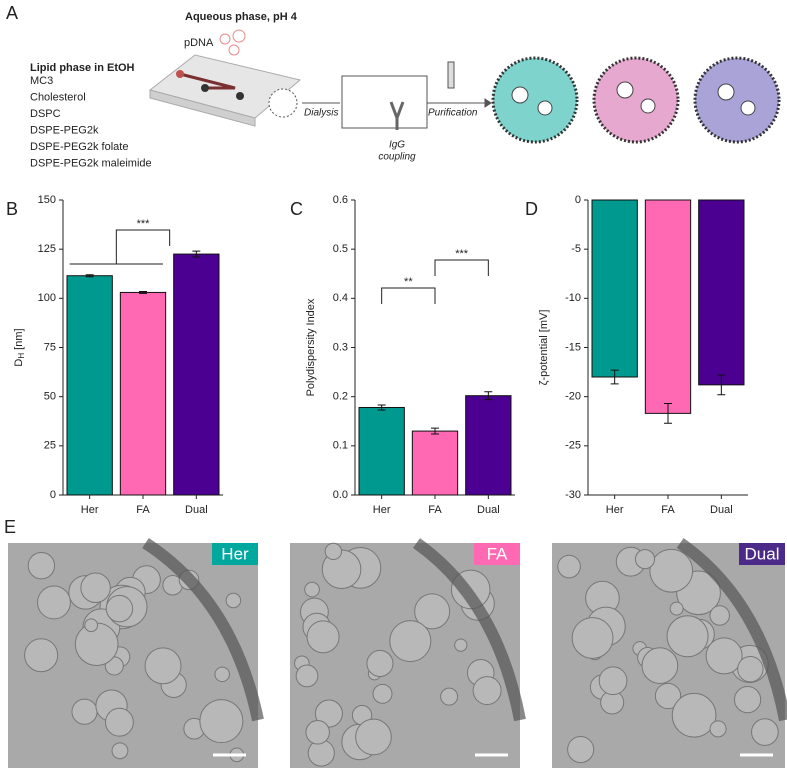 This screenshot has height=768, width=787. What do you see at coordinates (573, 347) in the screenshot?
I see `y-tick-label: -15` at bounding box center [573, 347].